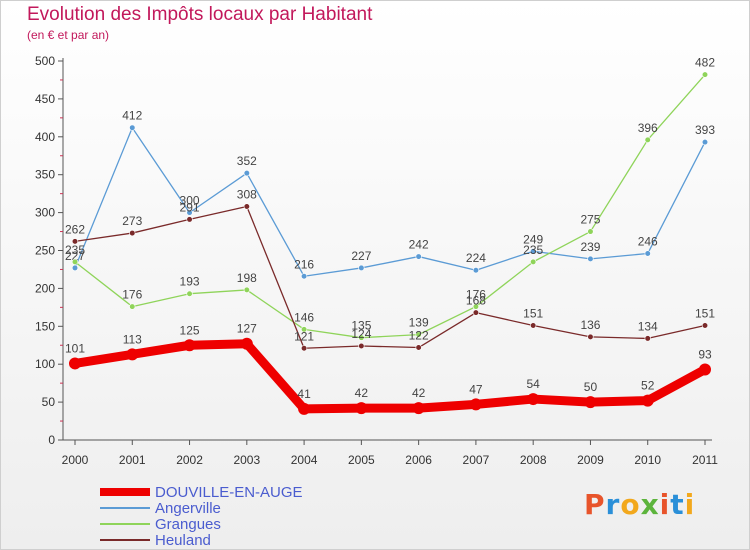 The image size is (750, 550). I want to click on proxiti-logo: Proxiti, so click(639, 504).